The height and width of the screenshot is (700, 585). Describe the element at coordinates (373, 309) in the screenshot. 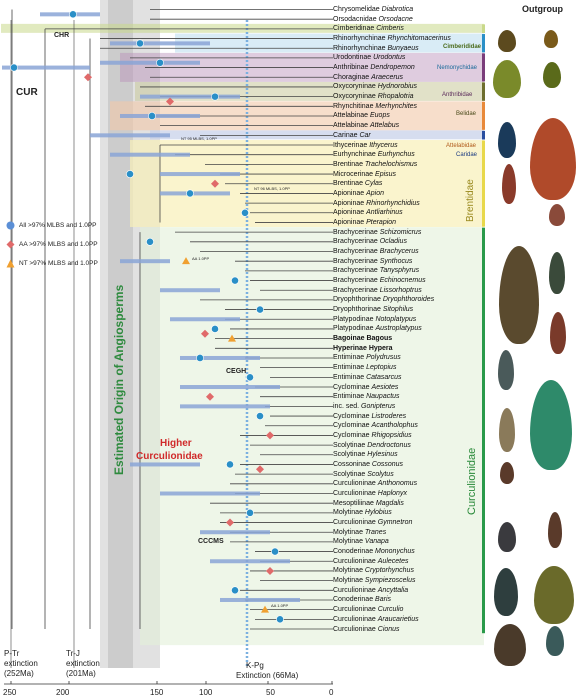

I see `taxon-label: Dryophthorinae Sitophilus` at that location.